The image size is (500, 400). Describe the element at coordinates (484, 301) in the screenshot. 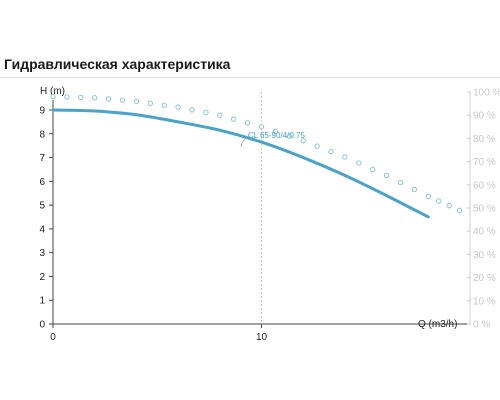

I see `y2-tick-label: 10 %` at that location.